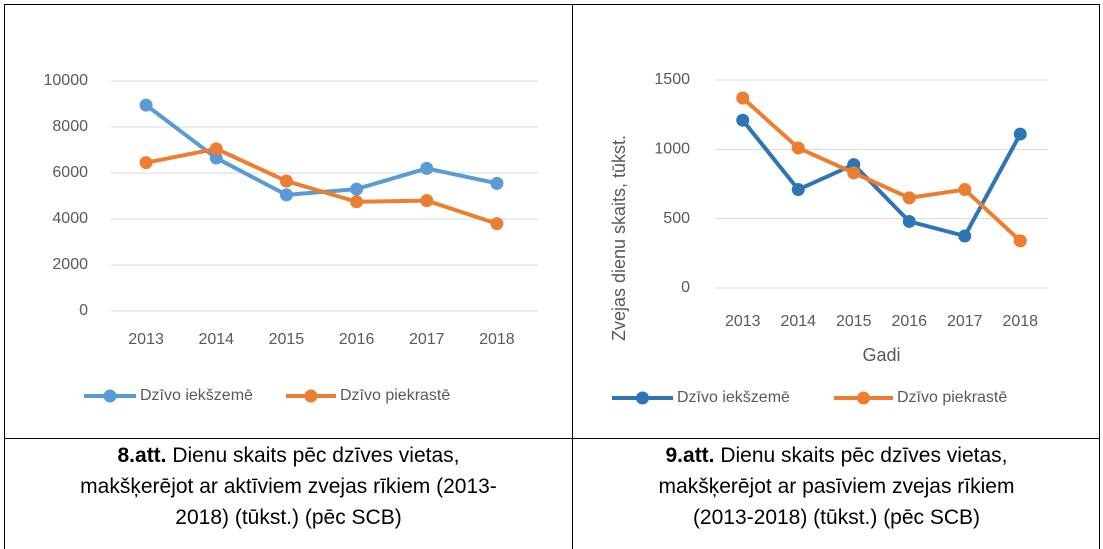  Describe the element at coordinates (619, 238) in the screenshot. I see `y-axis-label: Zvejas dienu skaits, tūkst.` at that location.